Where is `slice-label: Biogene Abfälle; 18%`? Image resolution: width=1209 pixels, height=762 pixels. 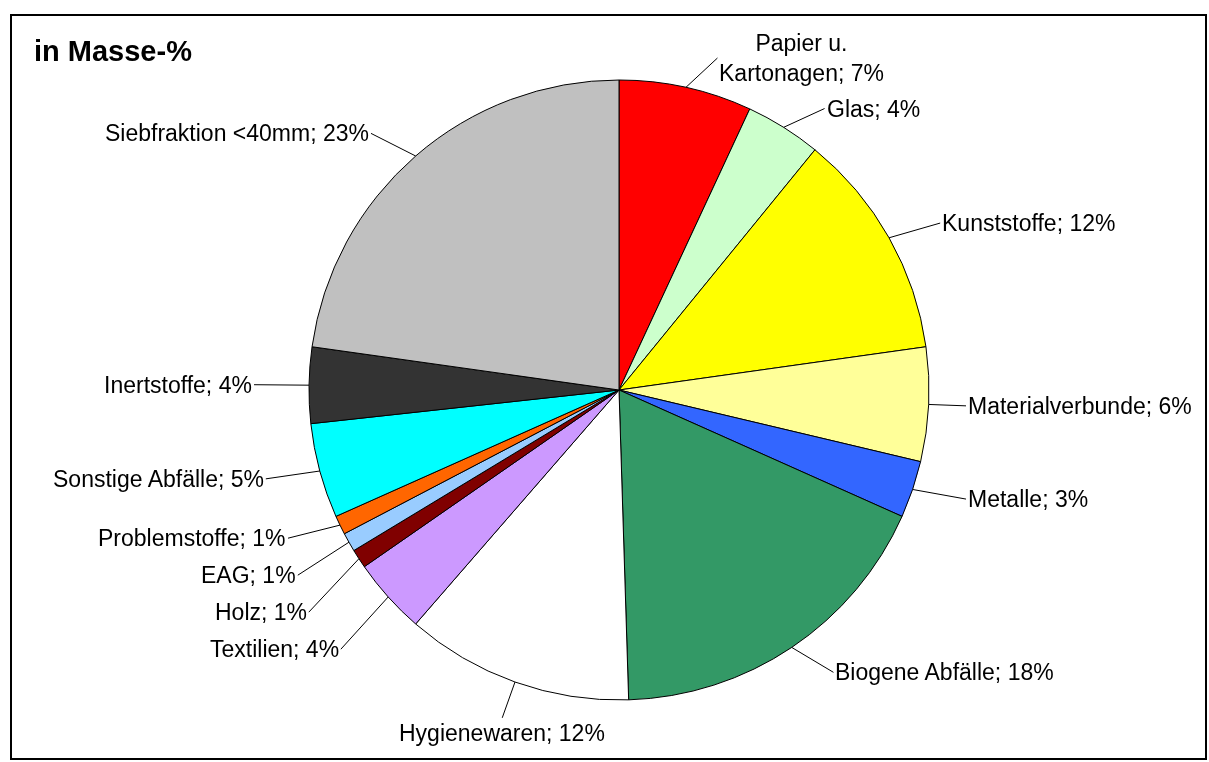 slice-label: Biogene Abfälle; 18% is located at coordinates (944, 672).